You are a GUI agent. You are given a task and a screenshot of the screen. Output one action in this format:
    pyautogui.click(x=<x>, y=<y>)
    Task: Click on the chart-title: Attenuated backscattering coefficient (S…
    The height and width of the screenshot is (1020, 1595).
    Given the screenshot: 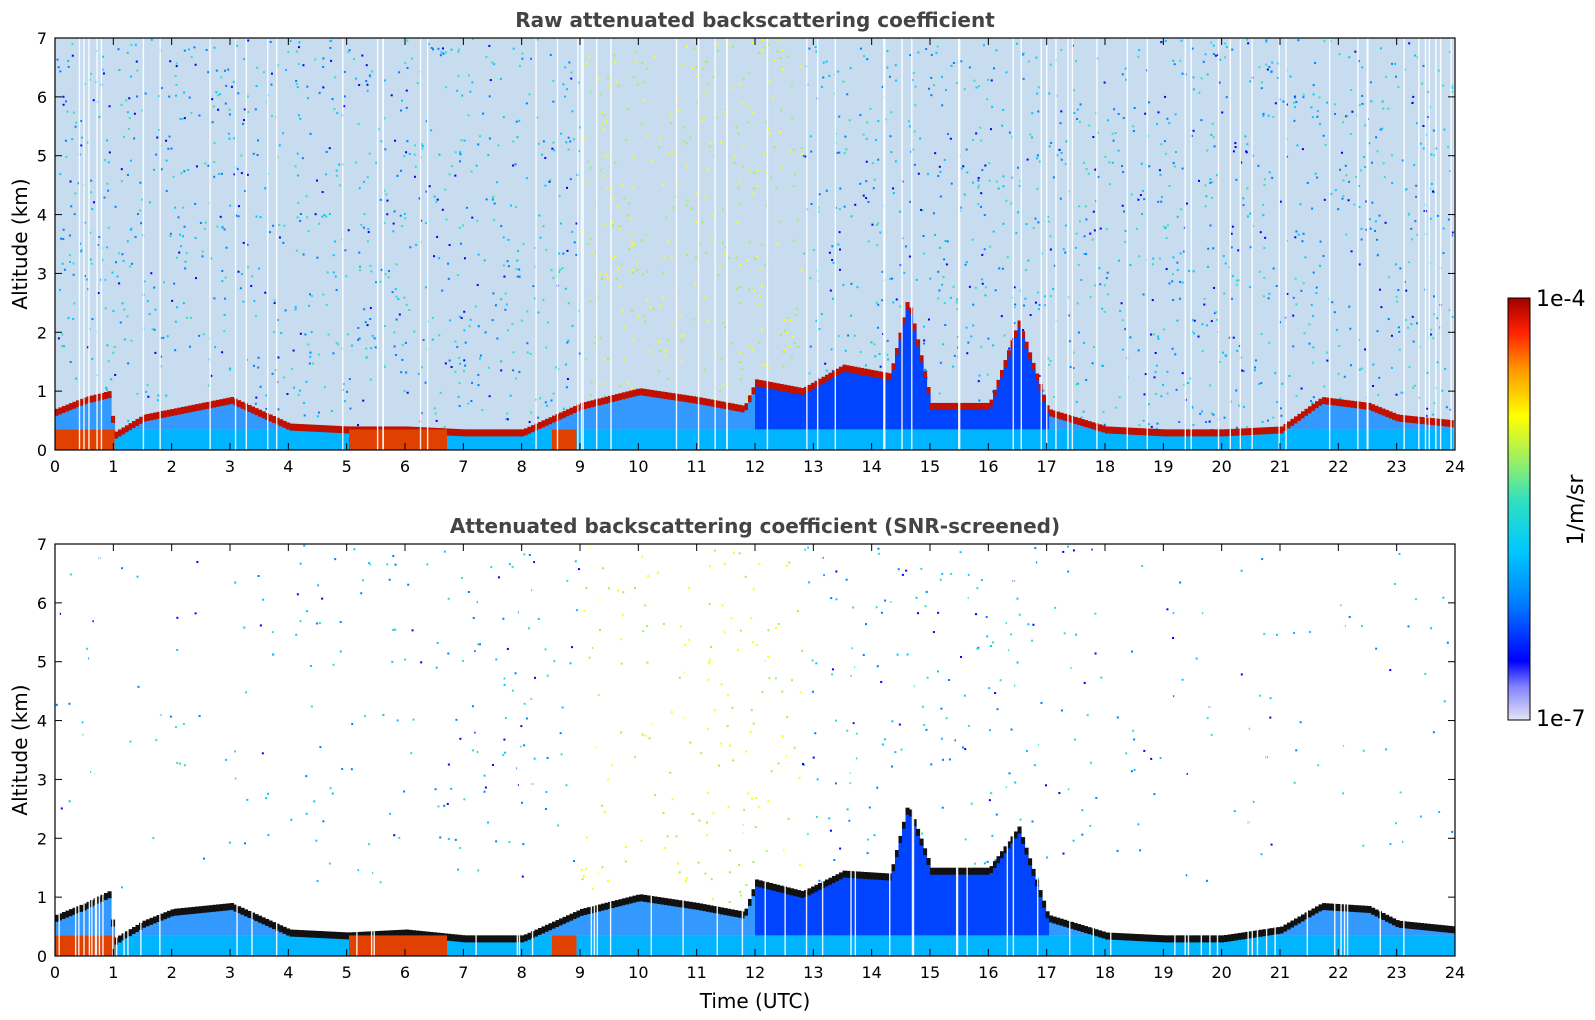 What is the action you would take?
    pyautogui.click(x=755, y=526)
    